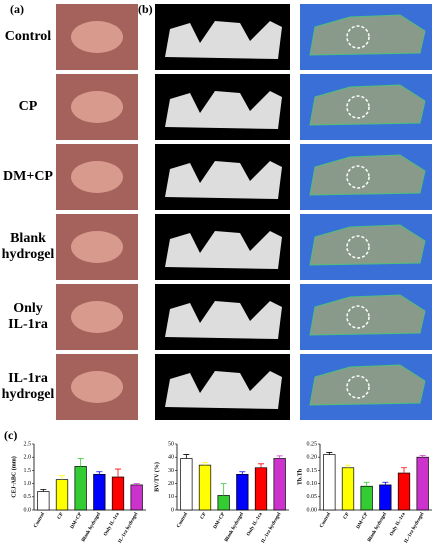  What do you see at coordinates (300, 476) in the screenshot?
I see `y-axis-label: Tb.Th` at bounding box center [300, 476].